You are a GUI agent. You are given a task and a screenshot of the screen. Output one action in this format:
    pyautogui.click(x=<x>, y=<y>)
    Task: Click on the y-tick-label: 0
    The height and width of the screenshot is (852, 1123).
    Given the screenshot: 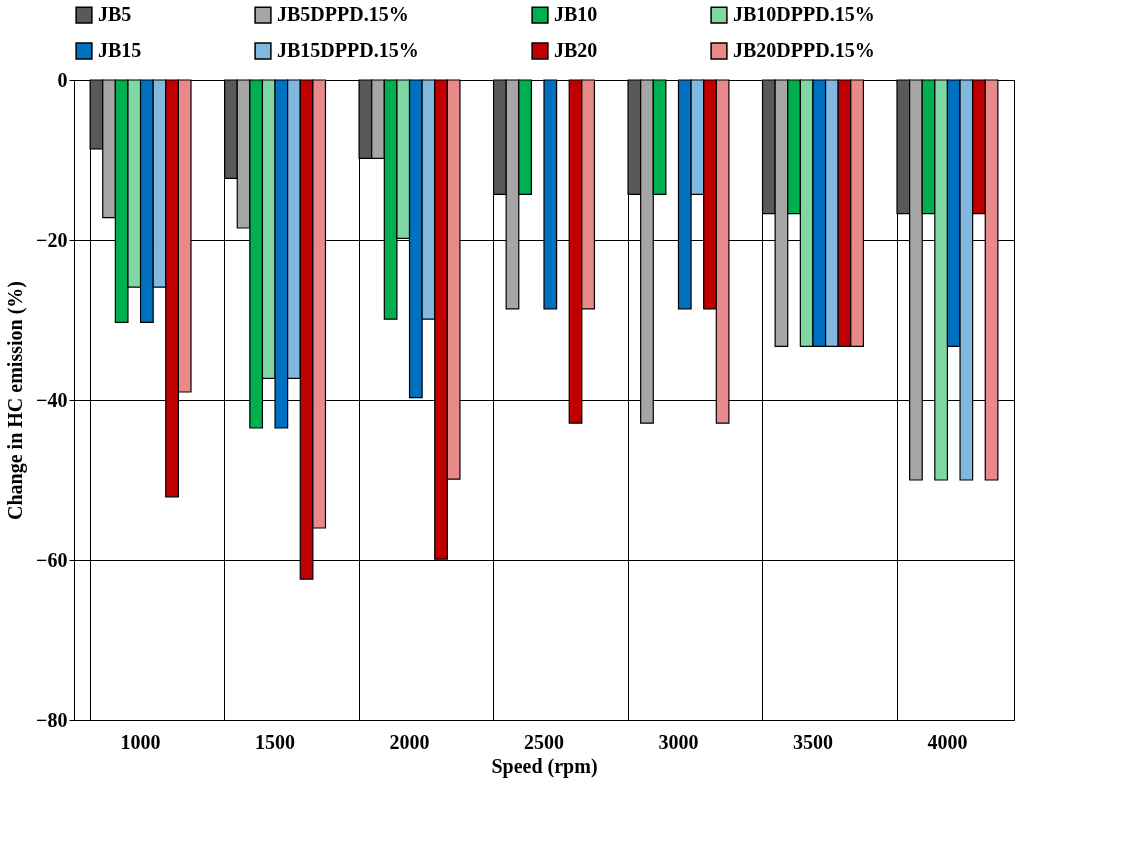 What is the action you would take?
    pyautogui.click(x=62, y=79)
    